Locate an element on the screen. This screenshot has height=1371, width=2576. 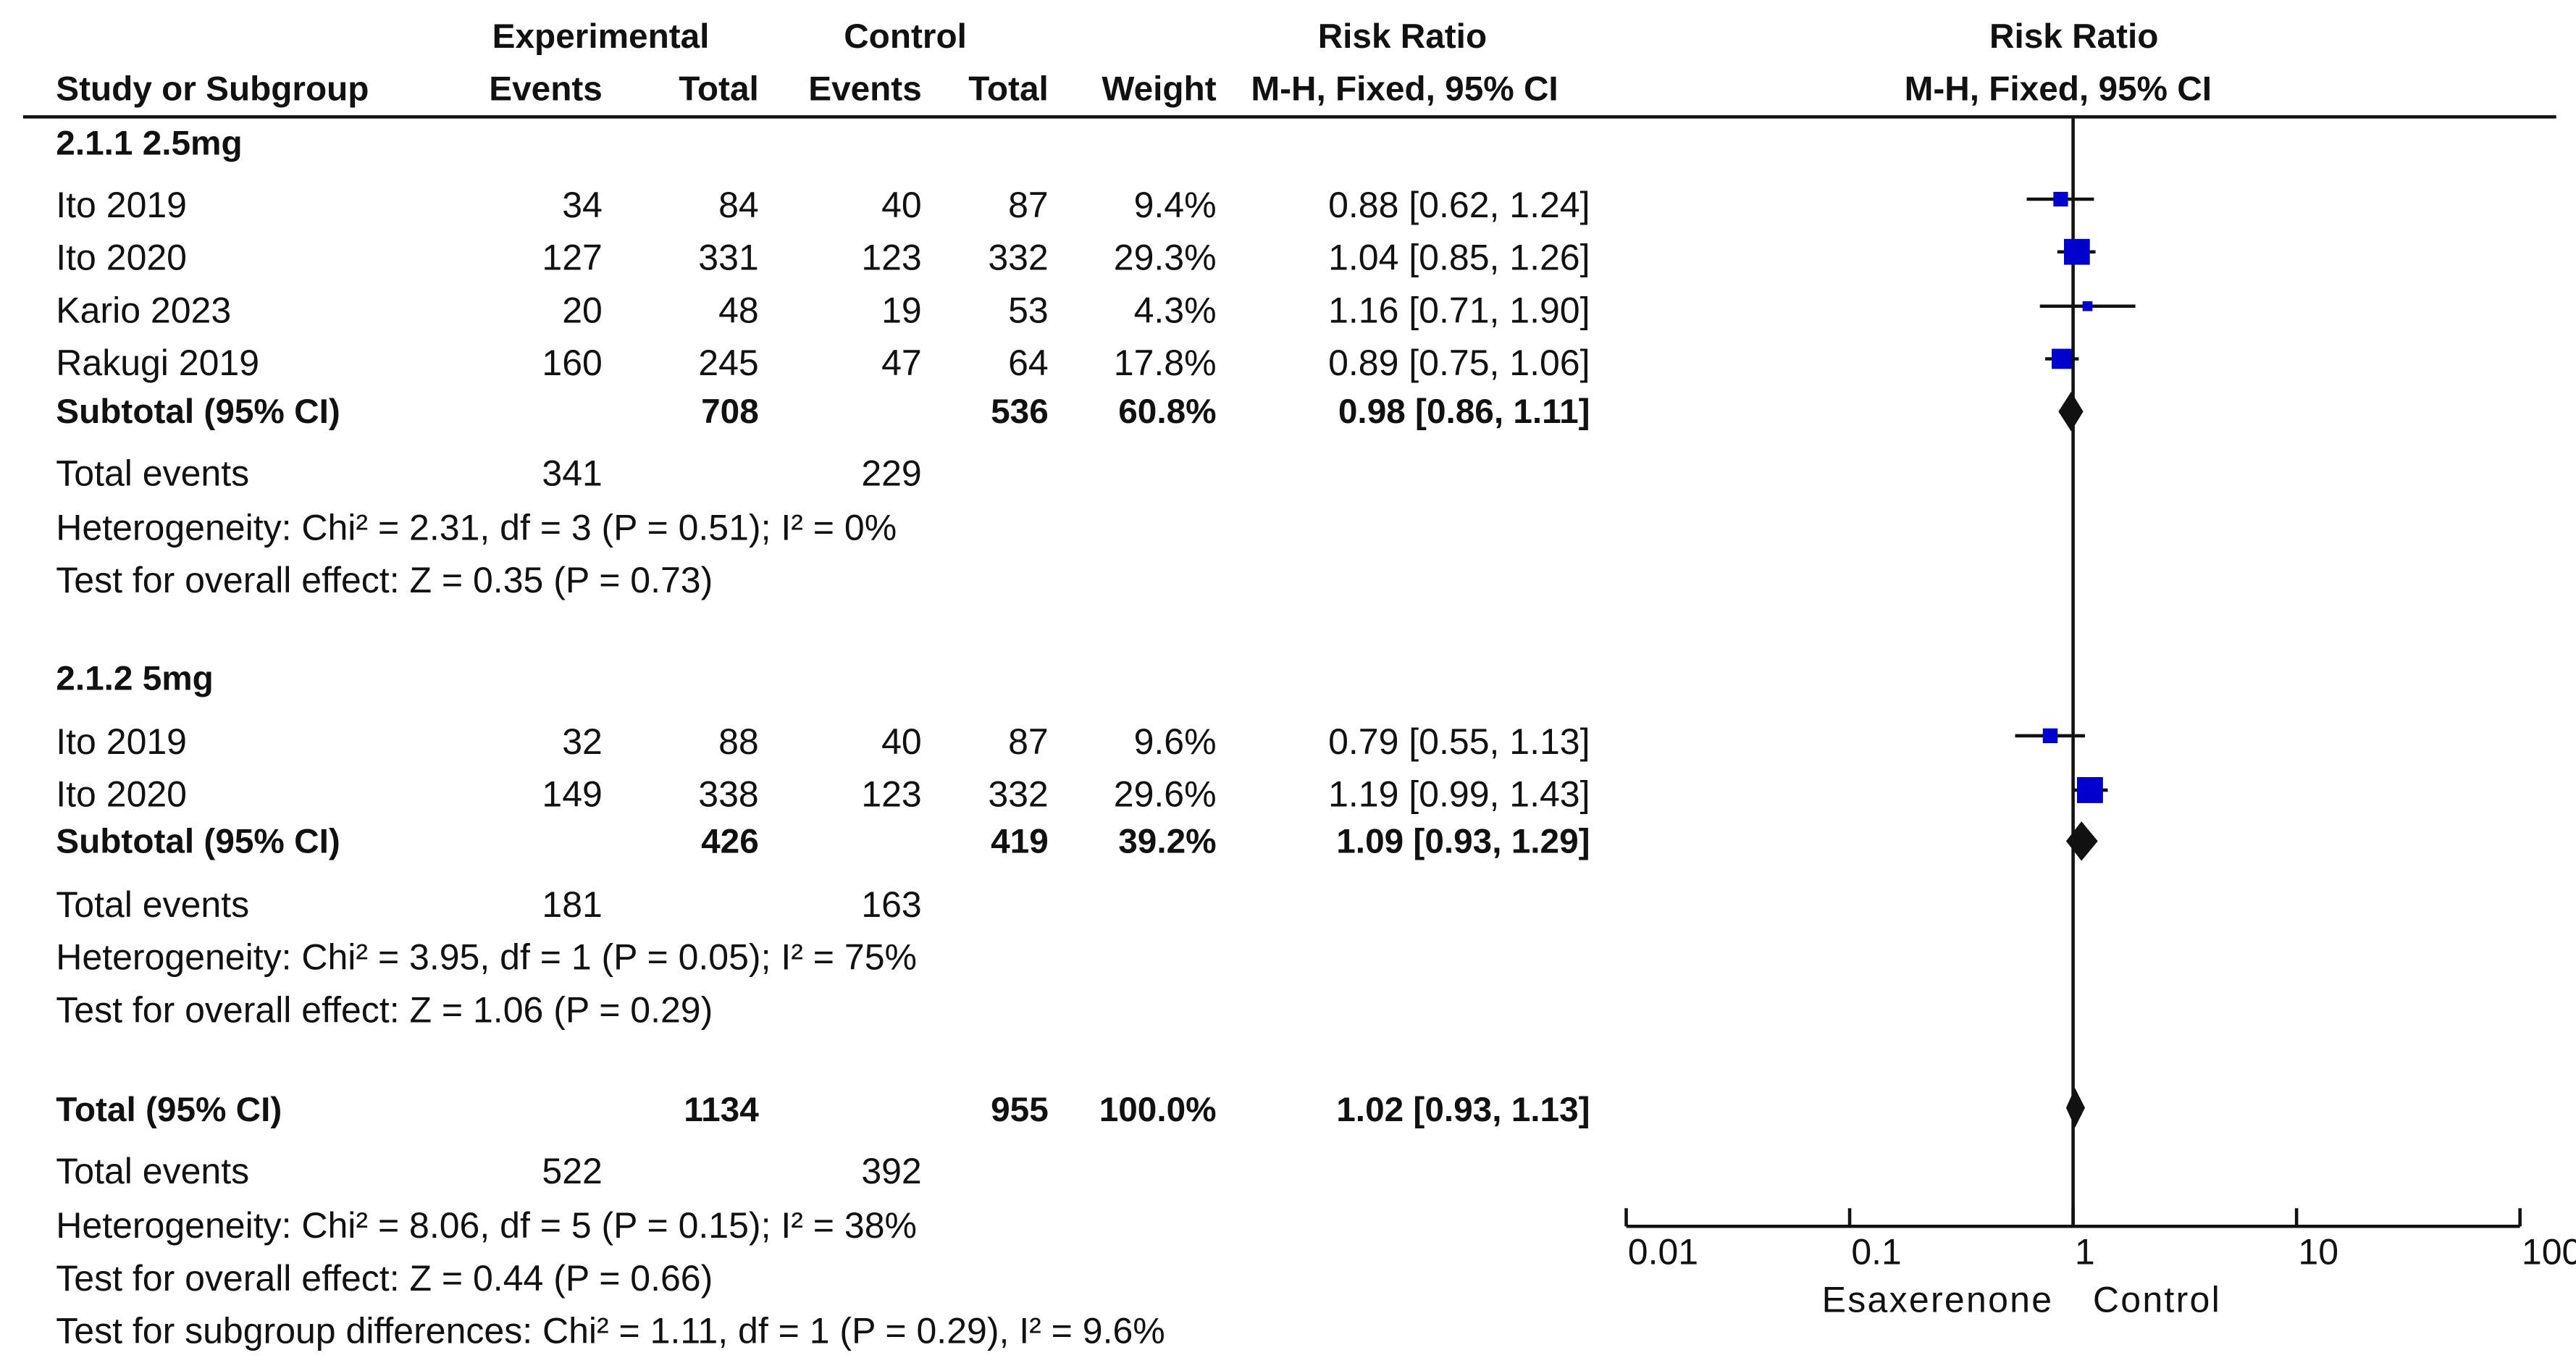
study-column-header: Study or Subgroup is located at coordinates (212, 89).